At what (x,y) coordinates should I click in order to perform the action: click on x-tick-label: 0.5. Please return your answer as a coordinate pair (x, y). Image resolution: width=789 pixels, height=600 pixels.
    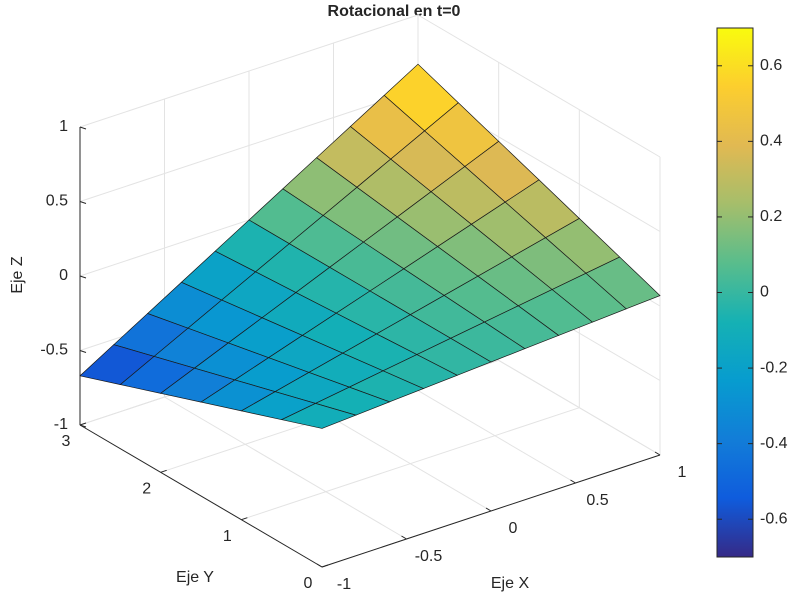
    Looking at the image, I should click on (597, 500).